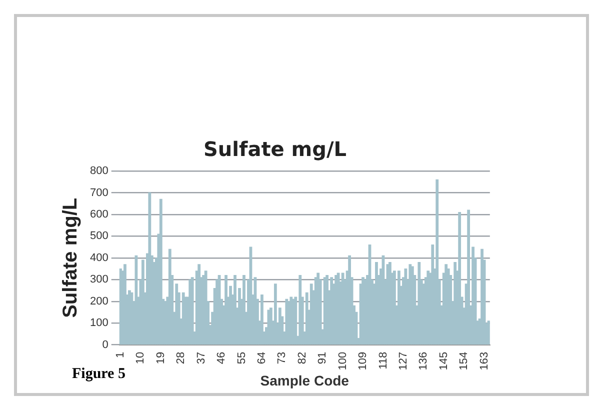 The height and width of the screenshot is (410, 605). I want to click on x-tick-label: 19, so click(160, 358).